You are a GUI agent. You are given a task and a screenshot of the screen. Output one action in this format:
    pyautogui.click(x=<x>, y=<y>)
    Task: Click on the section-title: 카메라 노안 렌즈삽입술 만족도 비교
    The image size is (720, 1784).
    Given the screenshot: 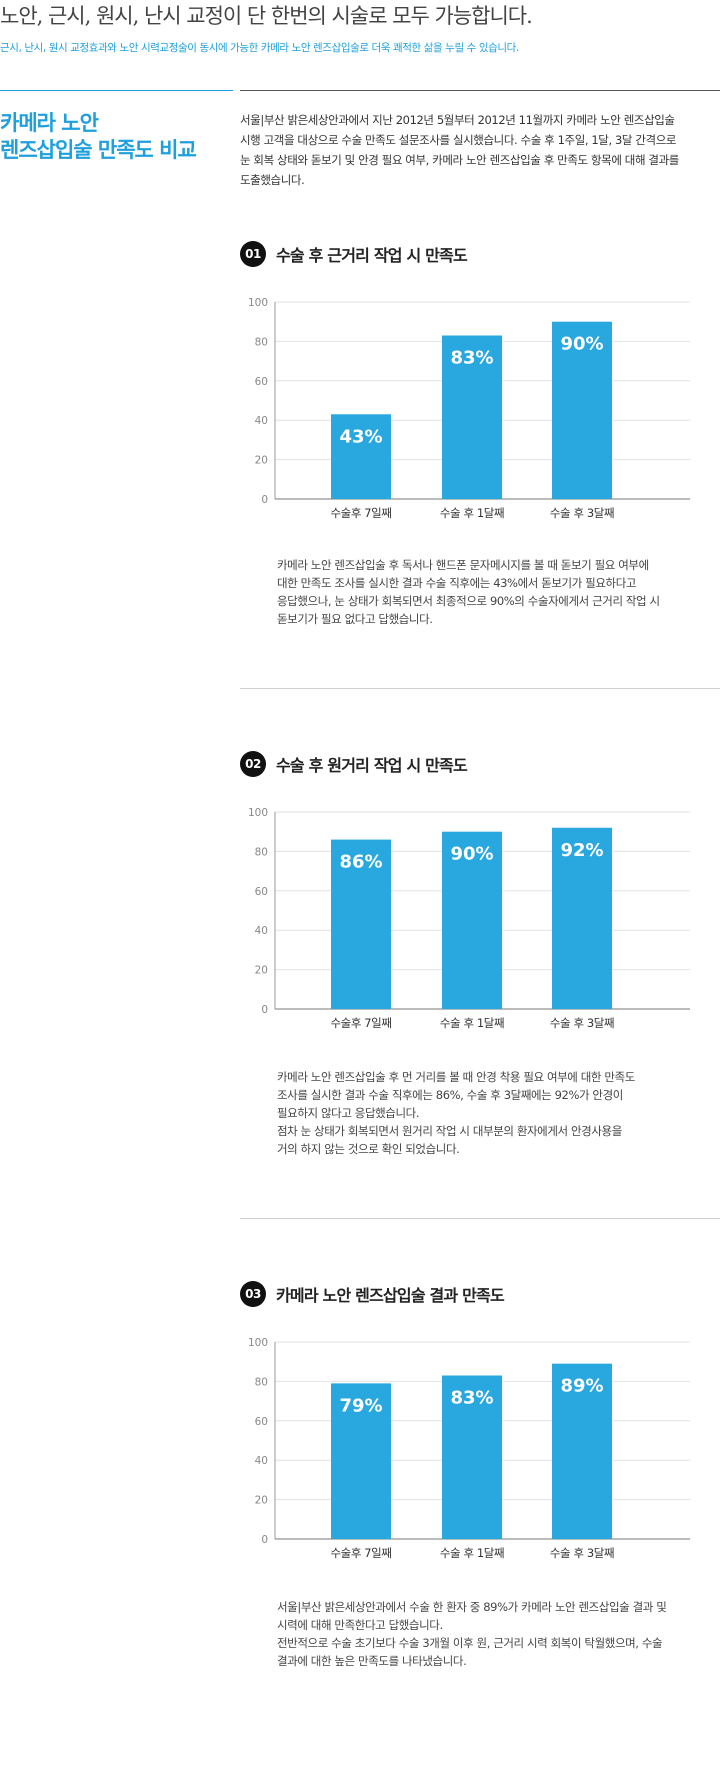 What is the action you would take?
    pyautogui.click(x=98, y=137)
    